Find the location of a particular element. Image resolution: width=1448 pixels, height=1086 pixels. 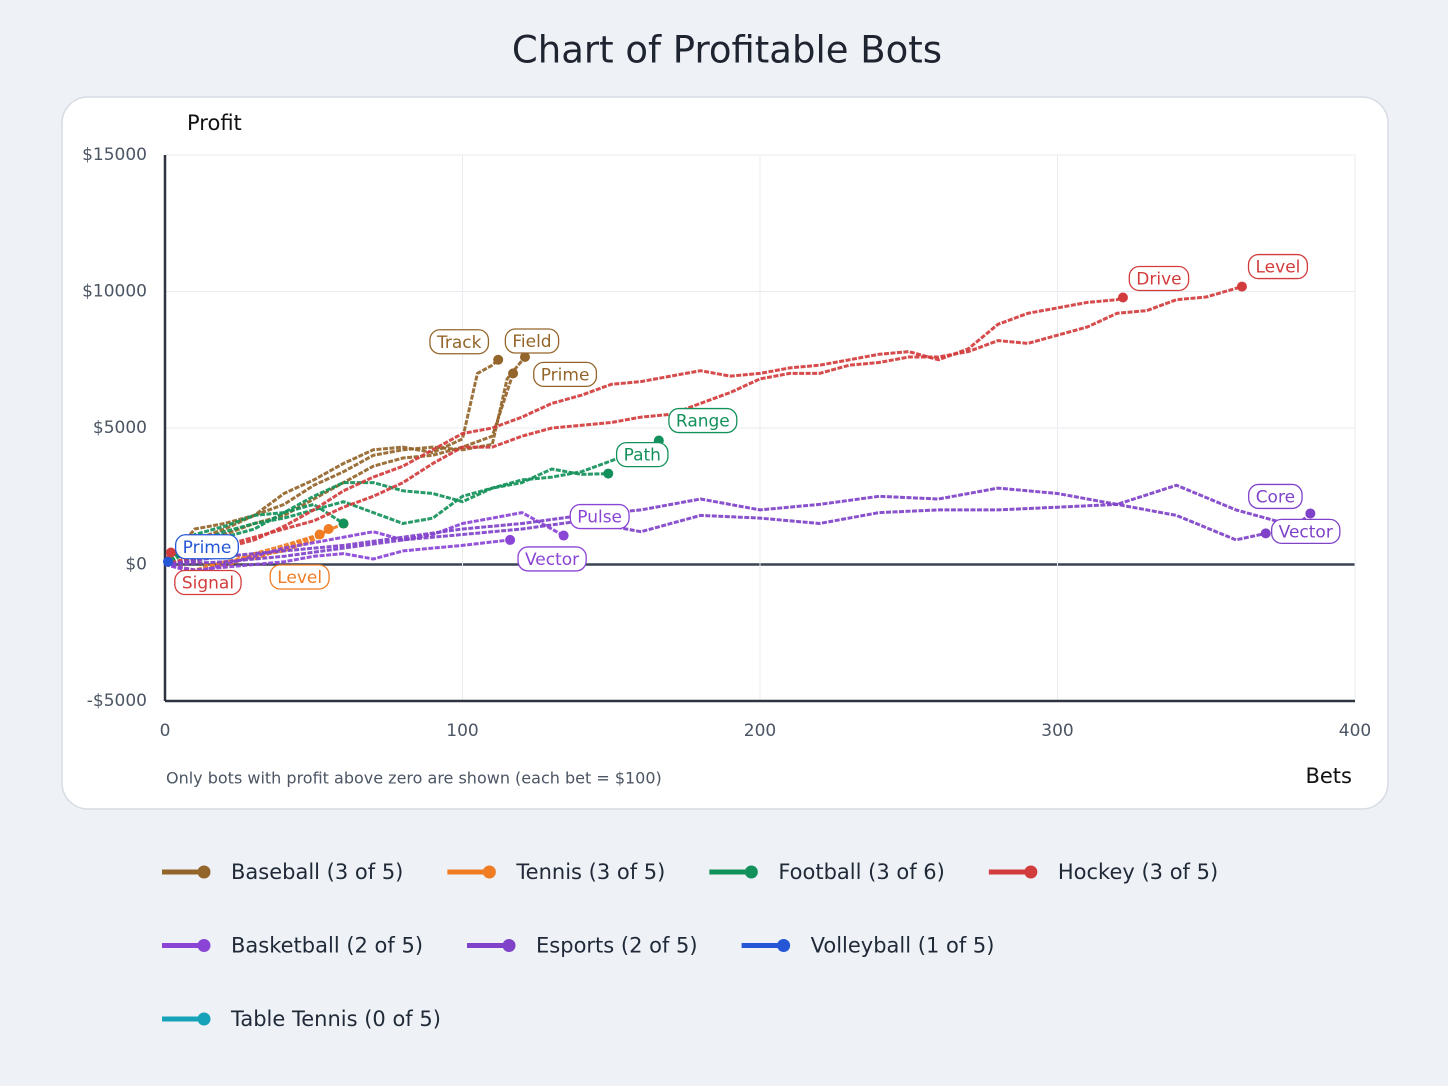

legend-item: Baseball (3 of 5) is located at coordinates (282, 872).